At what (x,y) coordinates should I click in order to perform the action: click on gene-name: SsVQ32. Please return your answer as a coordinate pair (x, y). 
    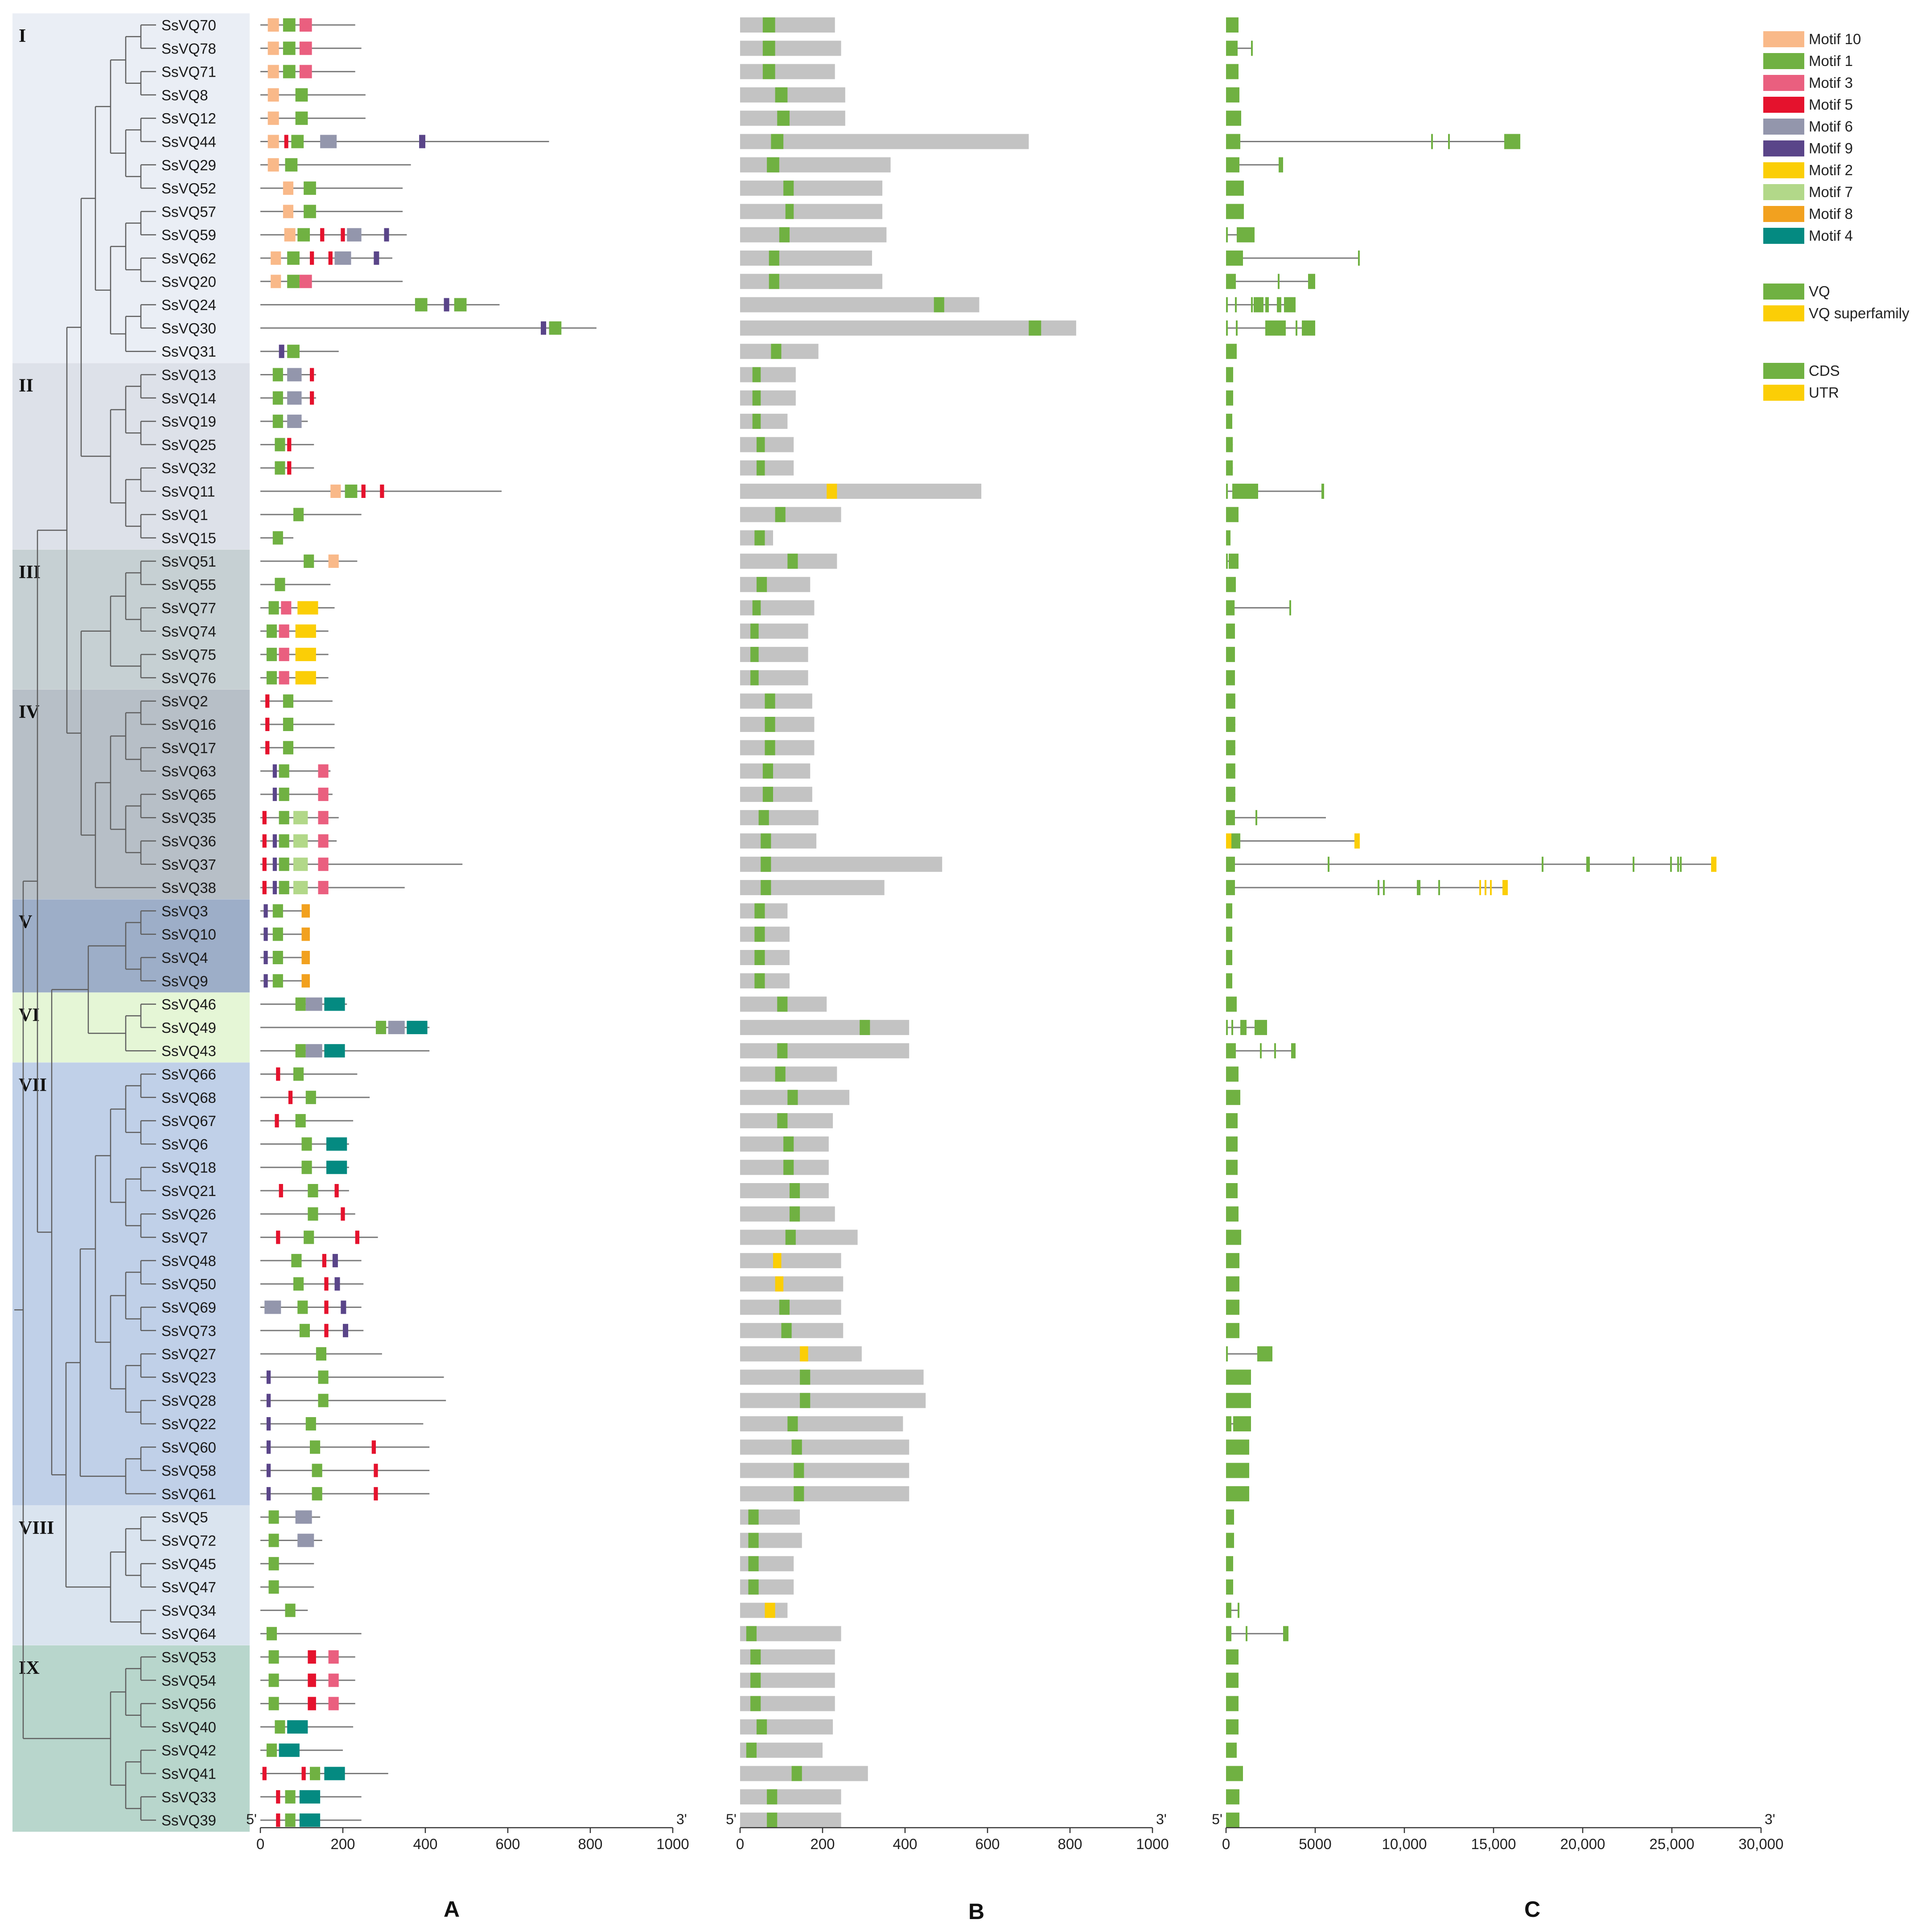
    Looking at the image, I should click on (188, 468).